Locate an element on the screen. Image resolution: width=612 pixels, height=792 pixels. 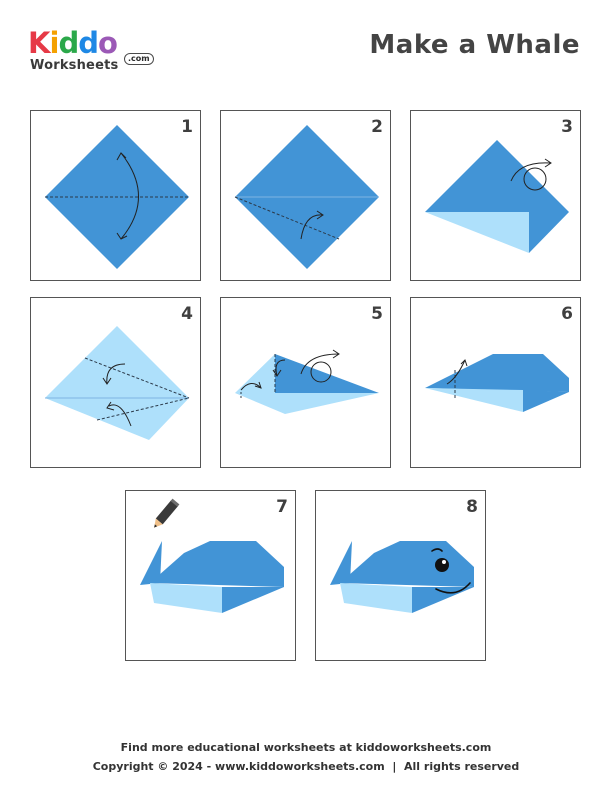
paper-light-tail is located at coordinates (255, 373).